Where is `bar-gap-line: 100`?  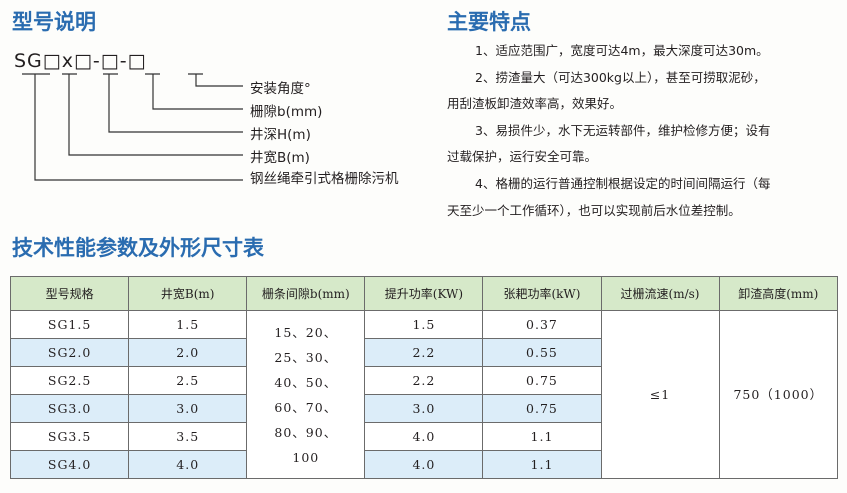
bar-gap-line: 100 is located at coordinates (306, 457).